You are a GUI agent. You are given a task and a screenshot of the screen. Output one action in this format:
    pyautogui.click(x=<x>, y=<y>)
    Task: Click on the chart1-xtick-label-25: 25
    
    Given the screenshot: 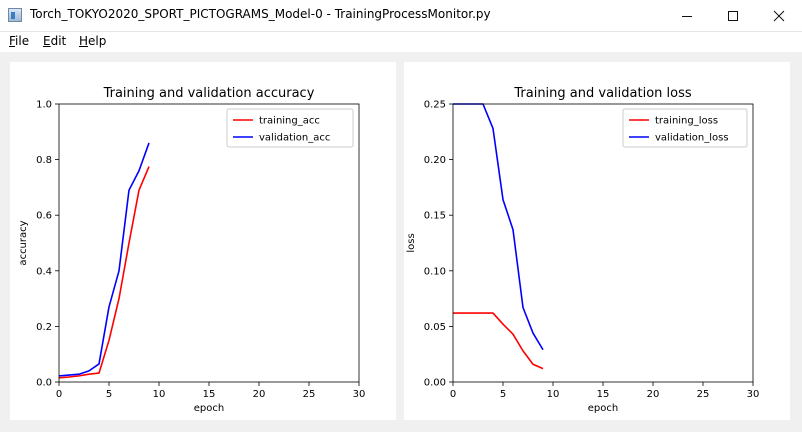 What is the action you would take?
    pyautogui.click(x=703, y=394)
    